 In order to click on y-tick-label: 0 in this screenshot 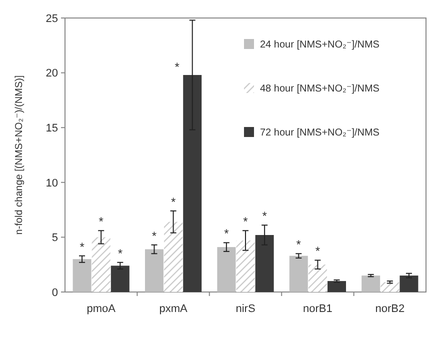, I will do `click(55, 292)`.